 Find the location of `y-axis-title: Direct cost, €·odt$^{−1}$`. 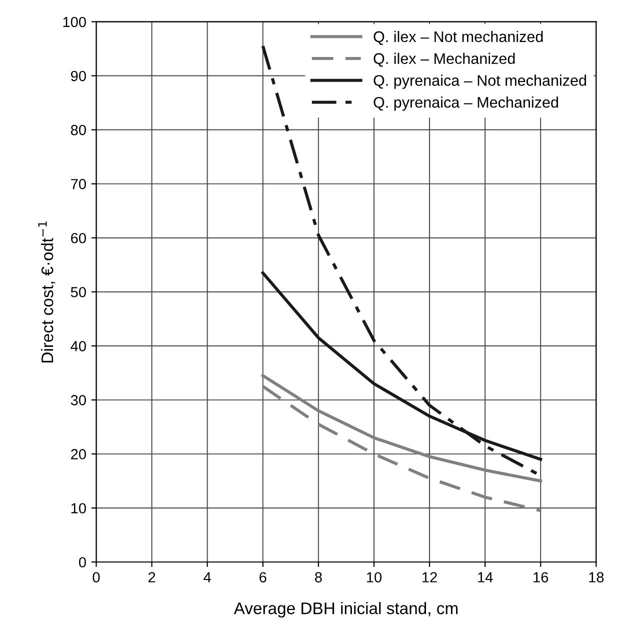

y-axis-title: Direct cost, €·odt$^{−1}$ is located at coordinates (47, 292).